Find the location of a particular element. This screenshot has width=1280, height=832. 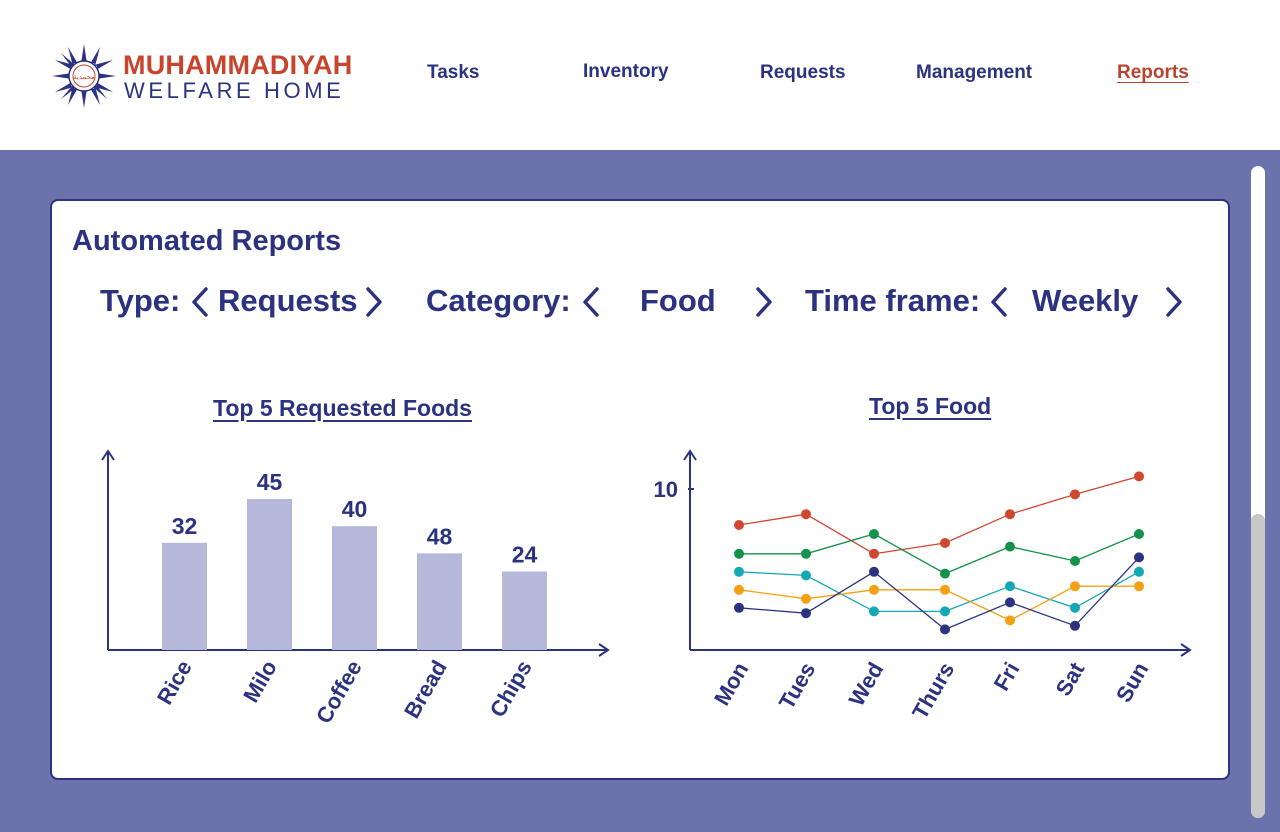

bar-category-label: Coffee is located at coordinates (339, 692).